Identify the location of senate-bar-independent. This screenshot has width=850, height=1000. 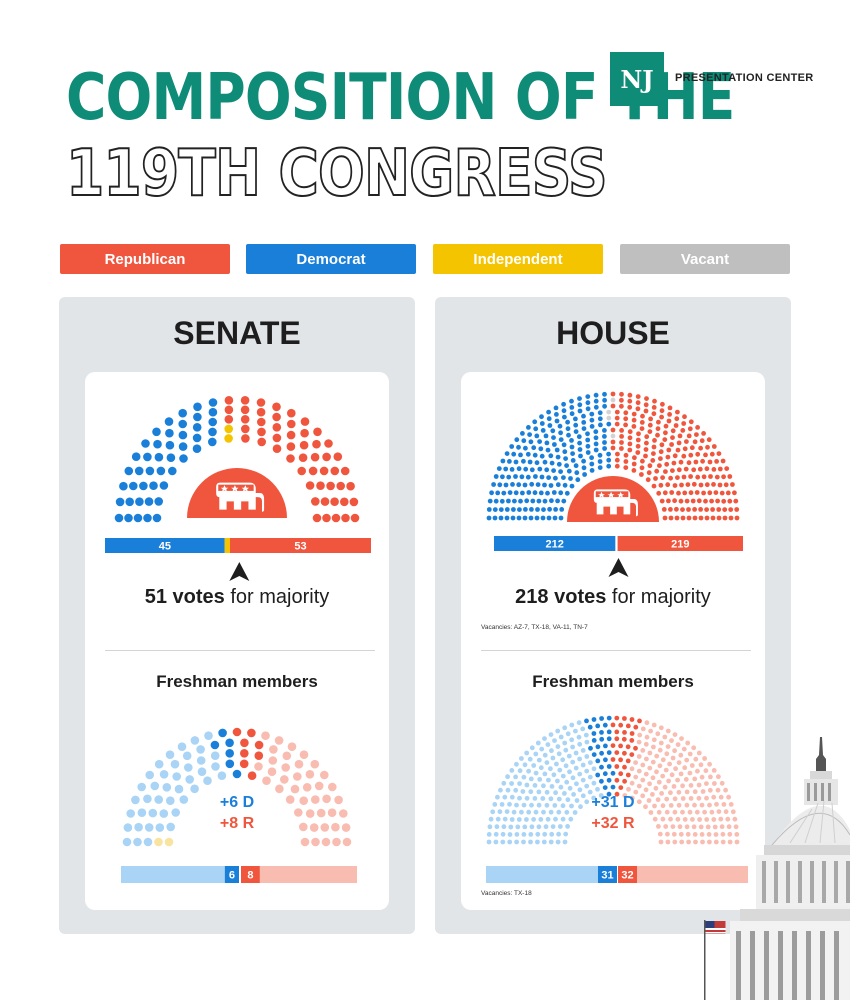
(227, 545).